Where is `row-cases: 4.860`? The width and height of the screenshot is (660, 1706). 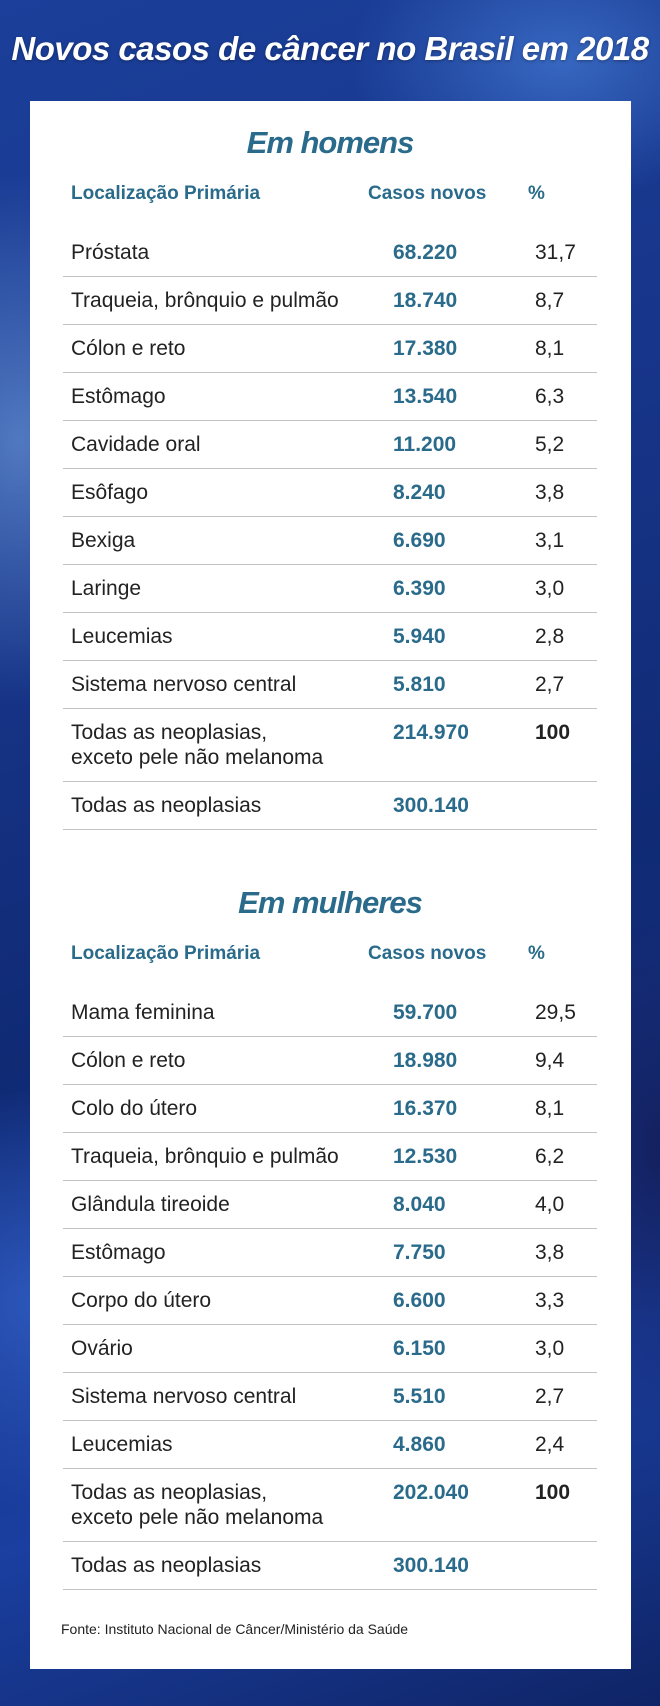
row-cases: 4.860 is located at coordinates (419, 1444).